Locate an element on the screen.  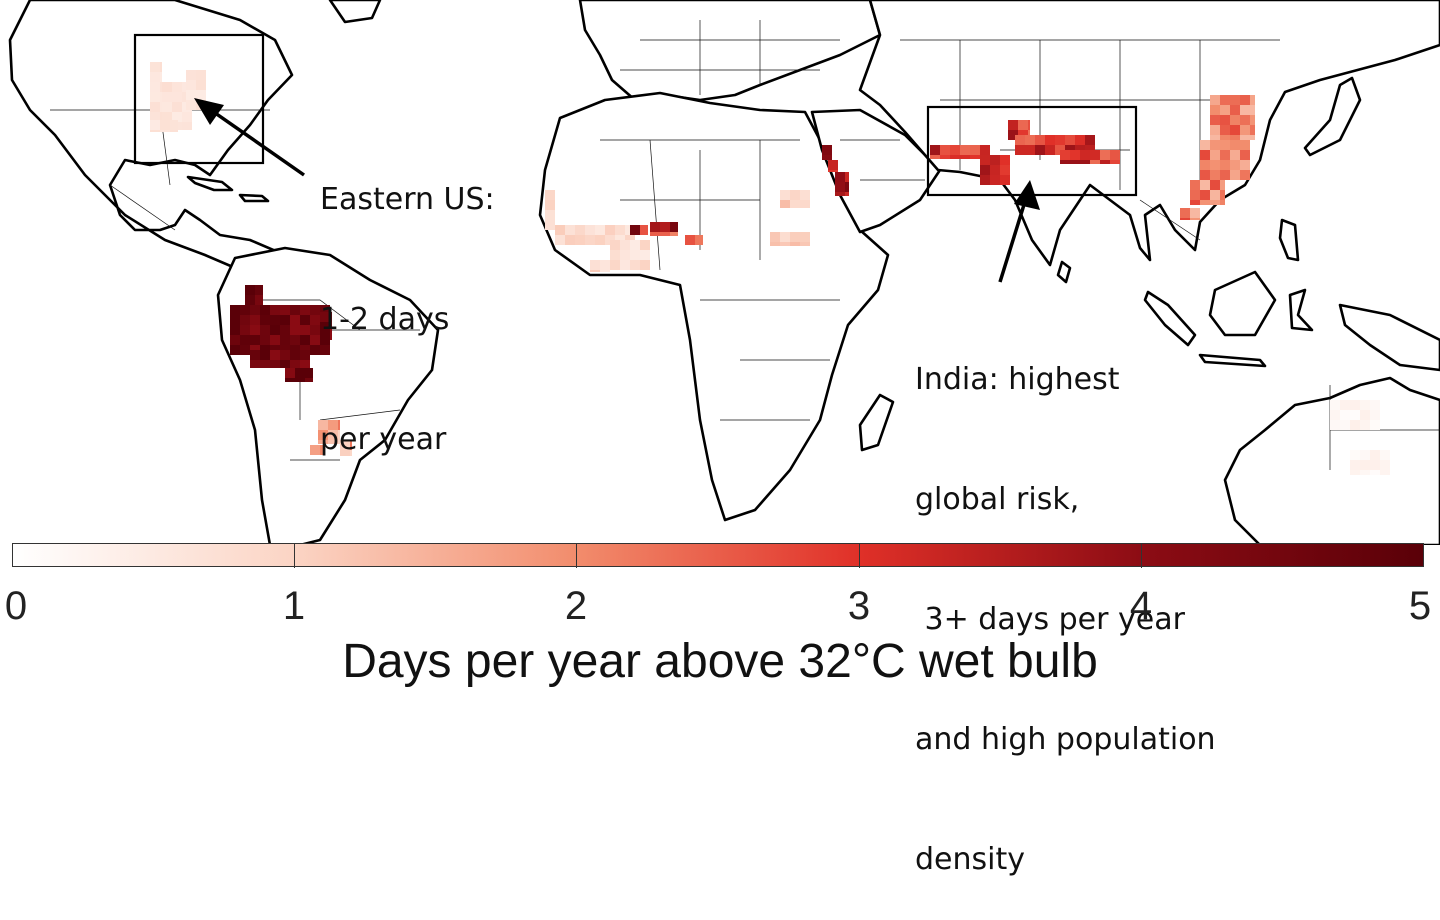
eastern-us-highlight-box is located at coordinates (199, 99).